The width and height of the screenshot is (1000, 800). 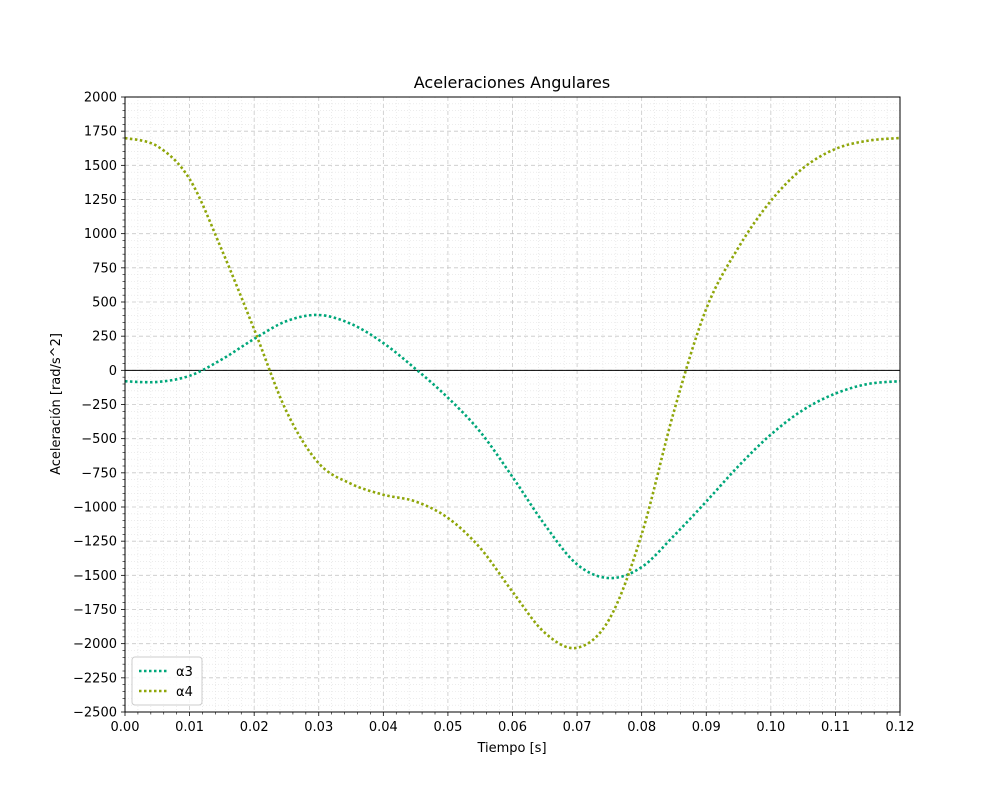 I want to click on chart-title: Aceleraciones Angulares, so click(x=512, y=82).